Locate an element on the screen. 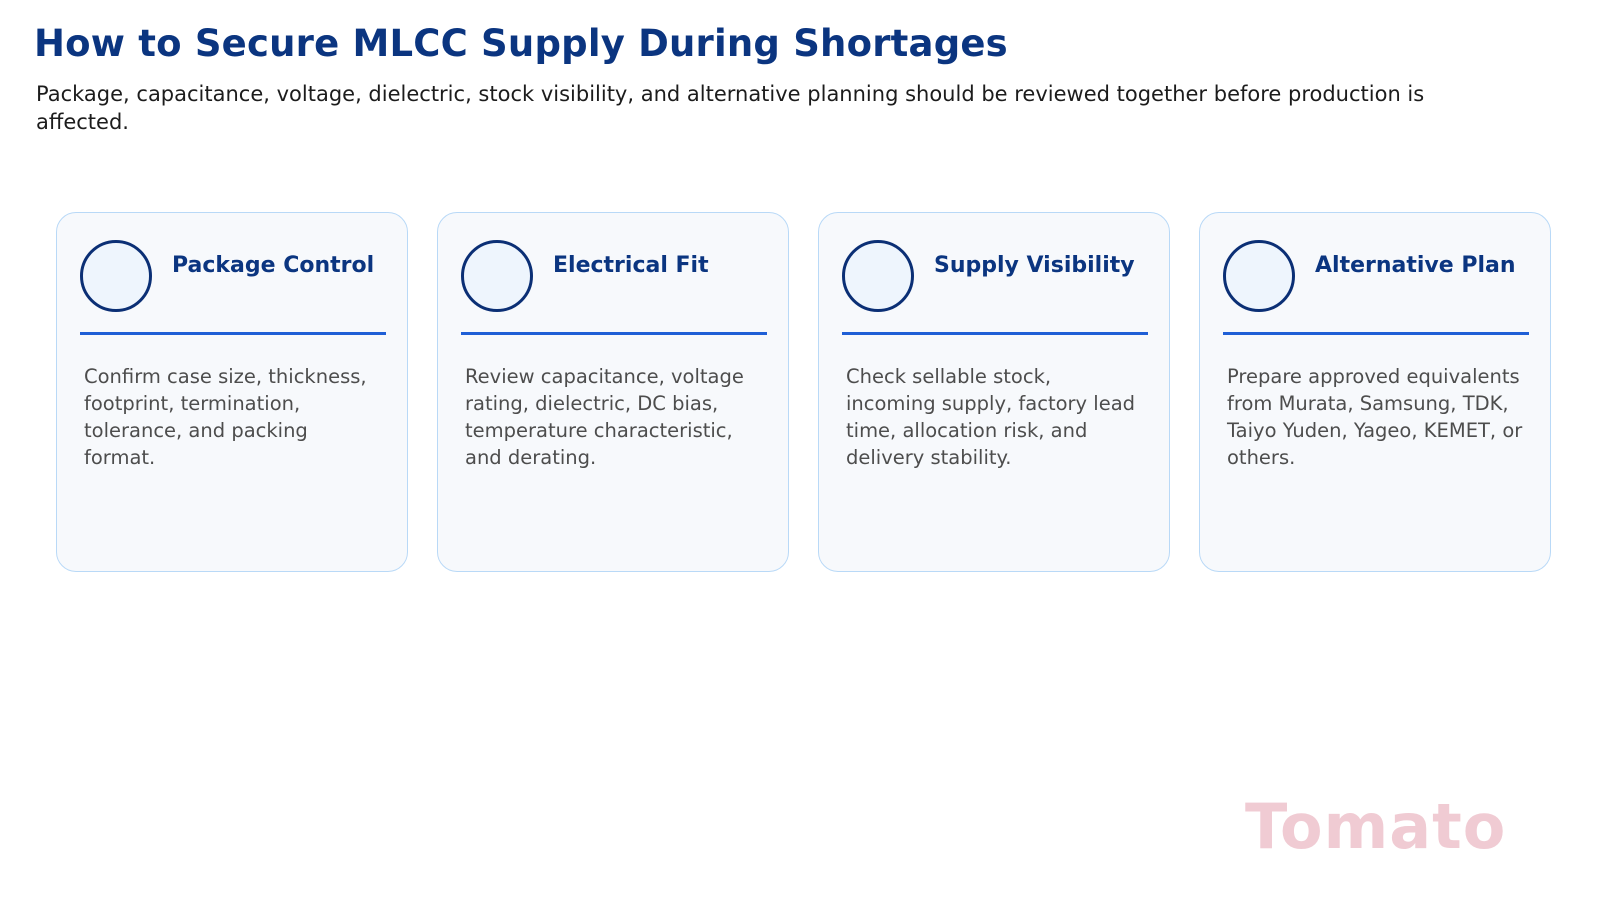  card-title: Supply Visibility is located at coordinates (1034, 265).